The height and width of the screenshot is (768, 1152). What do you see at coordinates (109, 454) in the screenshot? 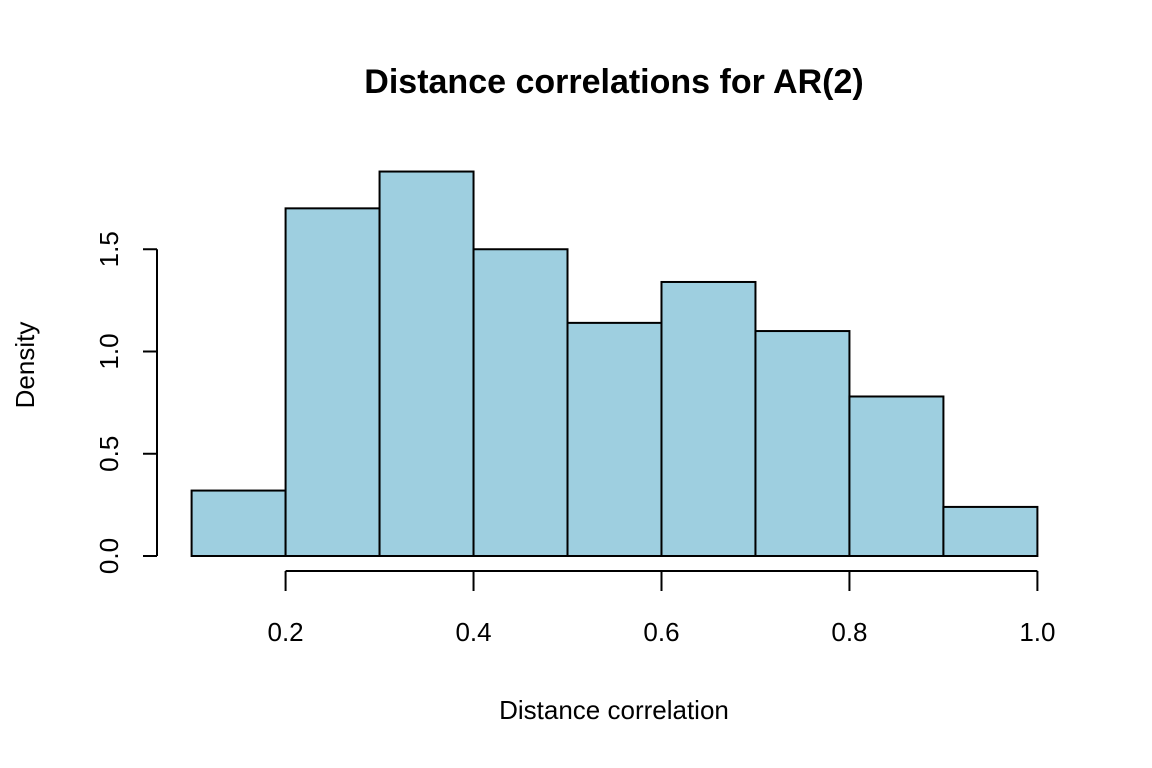
I see `y-tick-label: 0.5` at bounding box center [109, 454].